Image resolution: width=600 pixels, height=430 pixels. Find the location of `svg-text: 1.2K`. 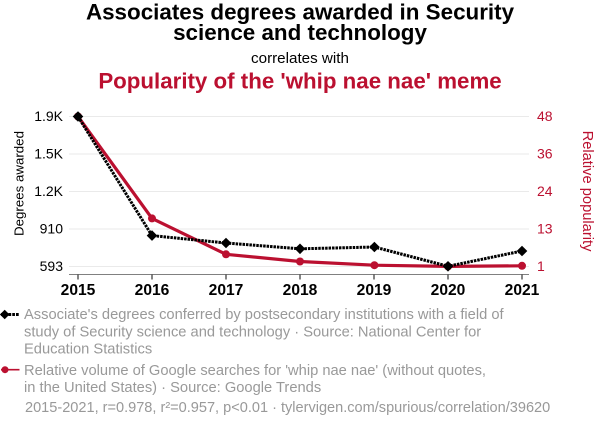

svg-text: 1.2K is located at coordinates (48, 191).